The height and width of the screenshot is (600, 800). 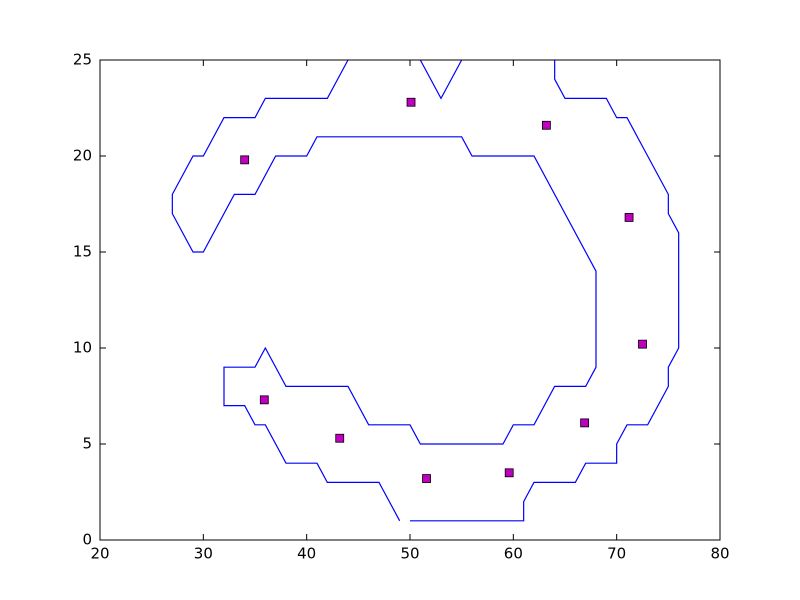 What do you see at coordinates (82, 156) in the screenshot?
I see `y-tick-label: 20` at bounding box center [82, 156].